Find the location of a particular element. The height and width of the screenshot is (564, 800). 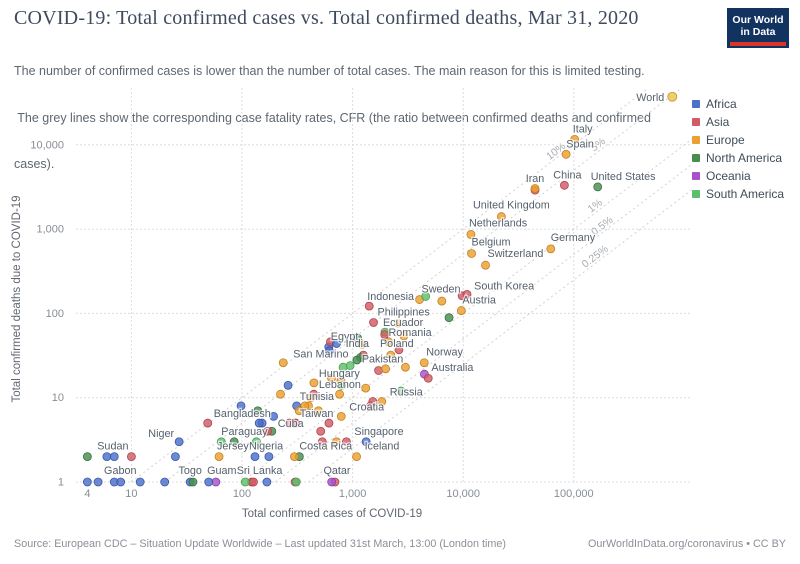

data-point-jersey is located at coordinates (219, 457).